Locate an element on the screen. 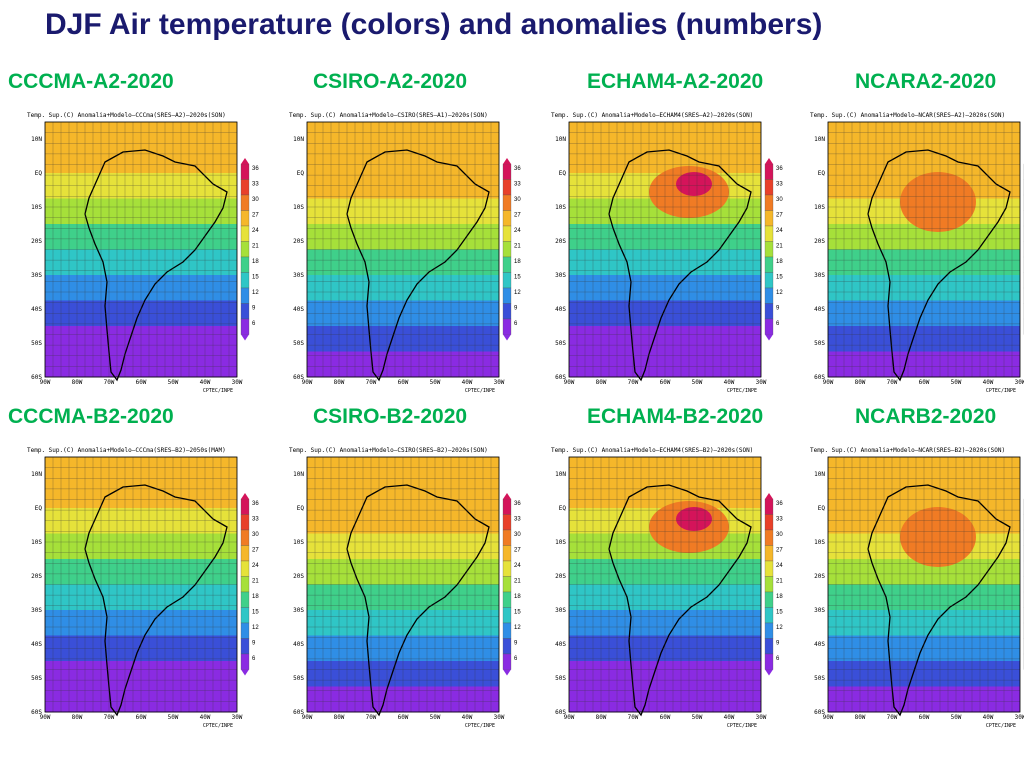 The width and height of the screenshot is (1024, 768). colorbar-label: 30 is located at coordinates (255, 535).